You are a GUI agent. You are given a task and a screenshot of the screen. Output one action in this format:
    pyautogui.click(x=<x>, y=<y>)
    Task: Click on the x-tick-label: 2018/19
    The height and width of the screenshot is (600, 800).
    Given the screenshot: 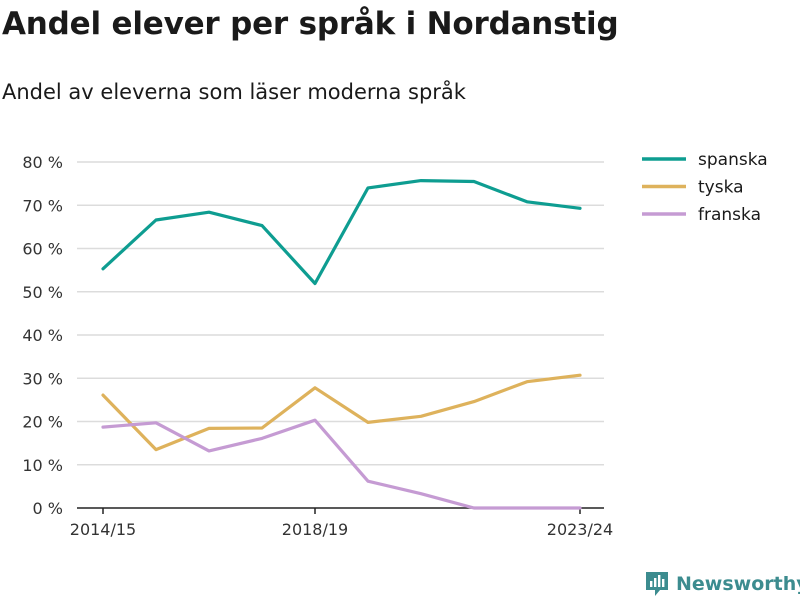 What is the action you would take?
    pyautogui.click(x=315, y=529)
    